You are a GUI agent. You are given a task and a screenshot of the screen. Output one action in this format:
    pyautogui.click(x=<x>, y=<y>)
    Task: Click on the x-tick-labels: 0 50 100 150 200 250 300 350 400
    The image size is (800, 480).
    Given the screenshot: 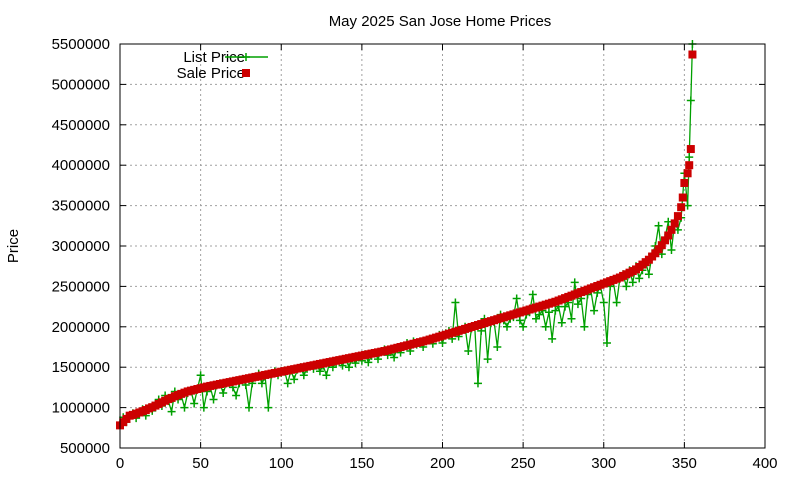 What is the action you would take?
    pyautogui.click(x=447, y=463)
    